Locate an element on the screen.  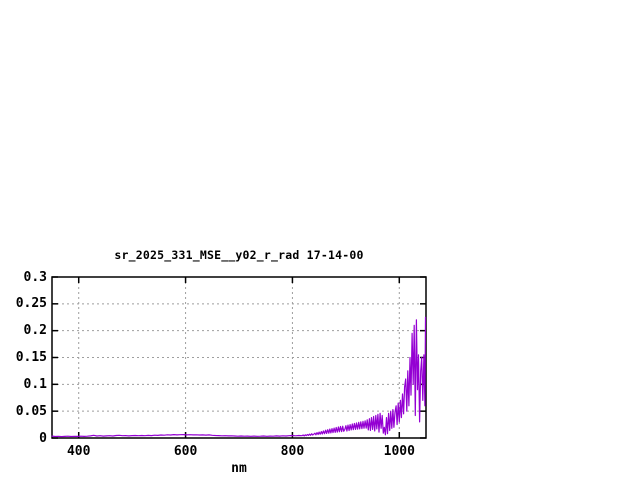
y-tick-label: 0.2 is located at coordinates (35, 331).